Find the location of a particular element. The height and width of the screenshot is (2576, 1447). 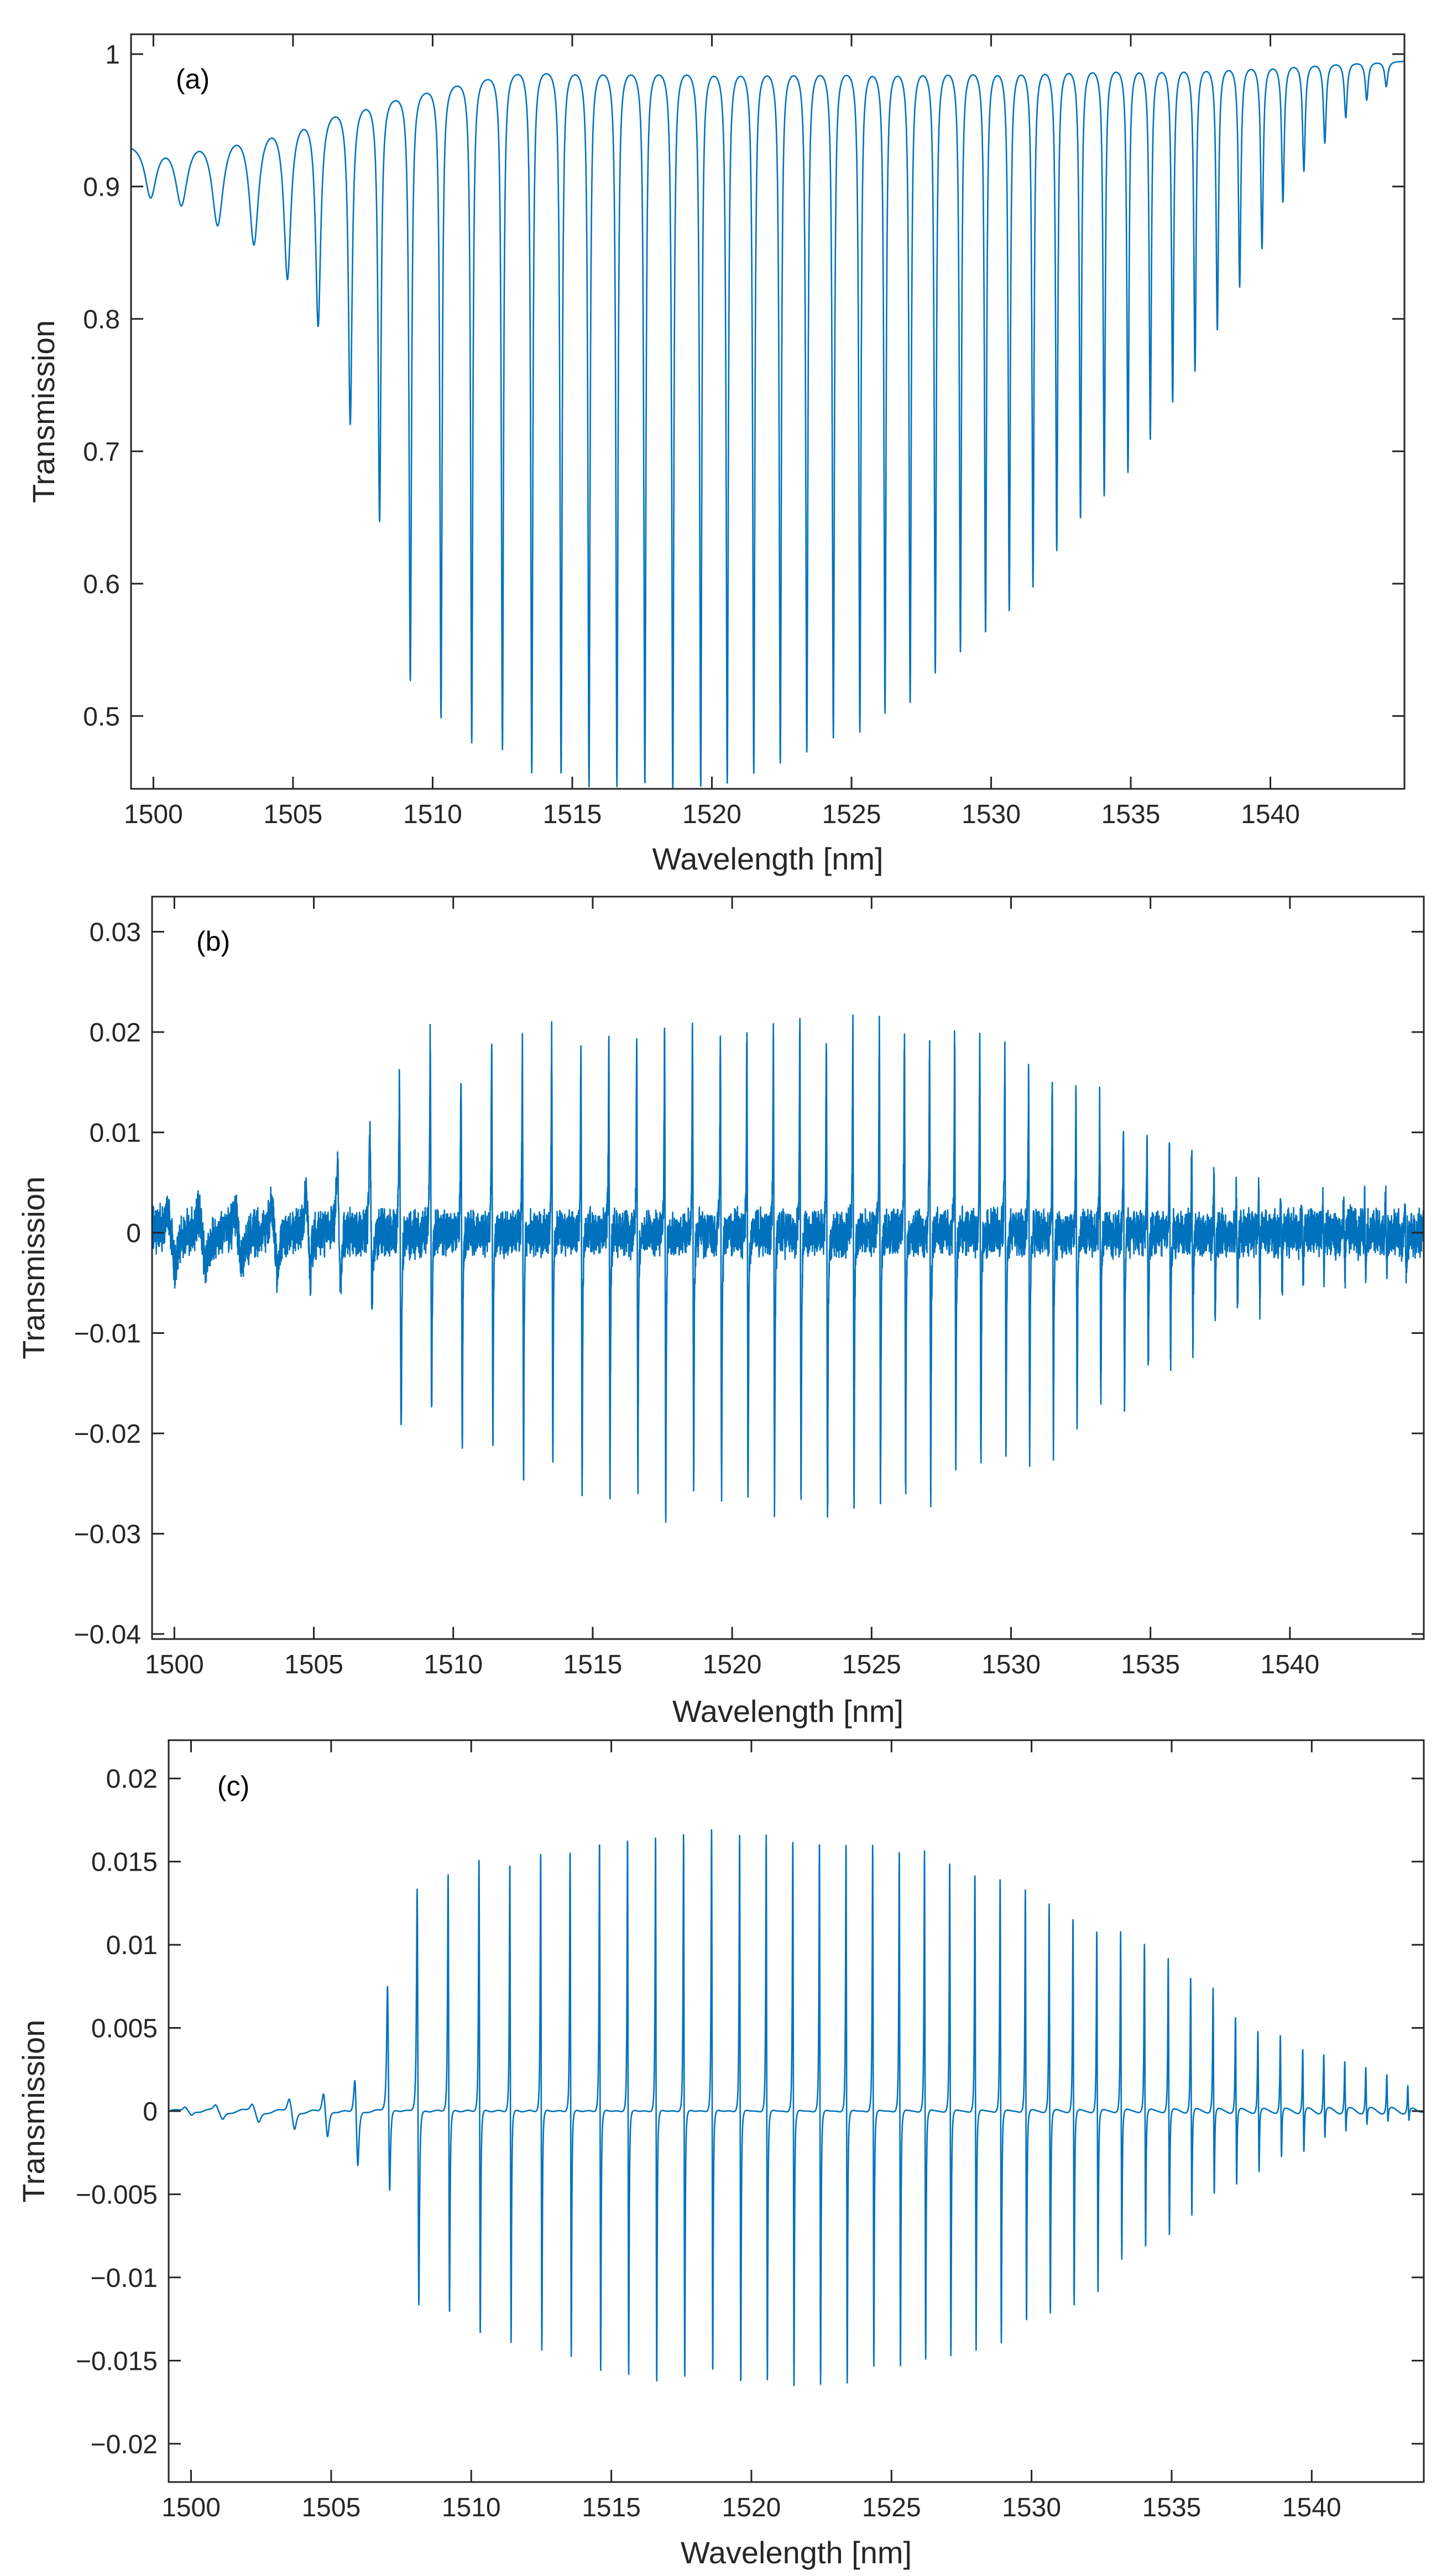

y-tick-label: 0.5 is located at coordinates (101, 716).